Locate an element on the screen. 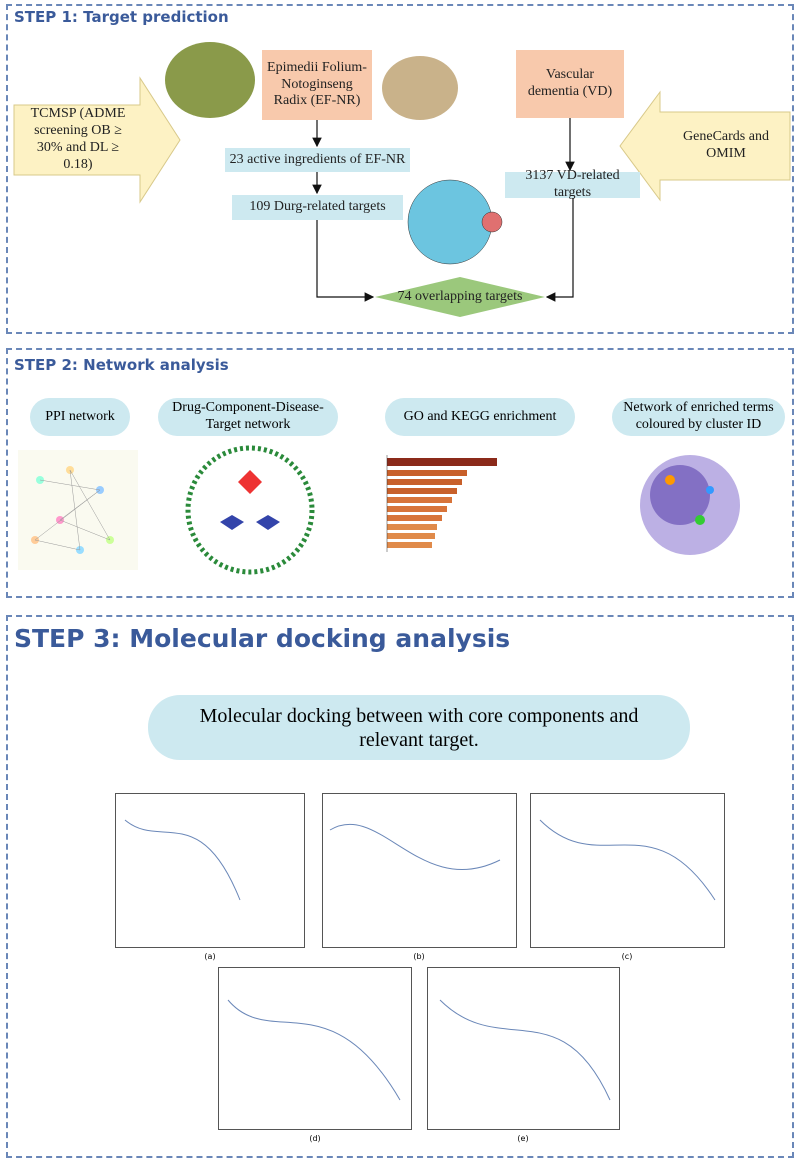  panel-title: GO and KEGG enrichment is located at coordinates (480, 417).